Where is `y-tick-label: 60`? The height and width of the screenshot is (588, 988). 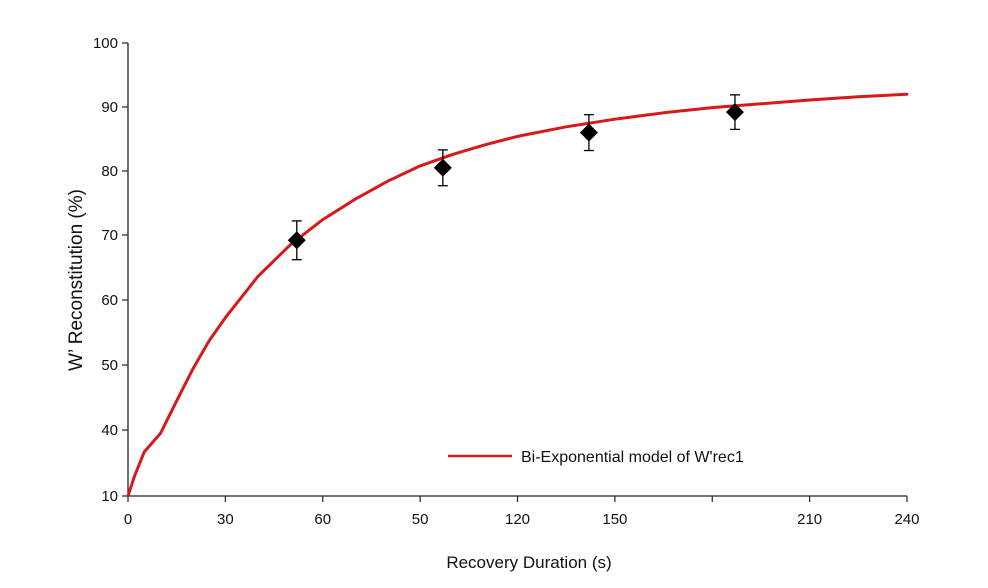 y-tick-label: 60 is located at coordinates (109, 300).